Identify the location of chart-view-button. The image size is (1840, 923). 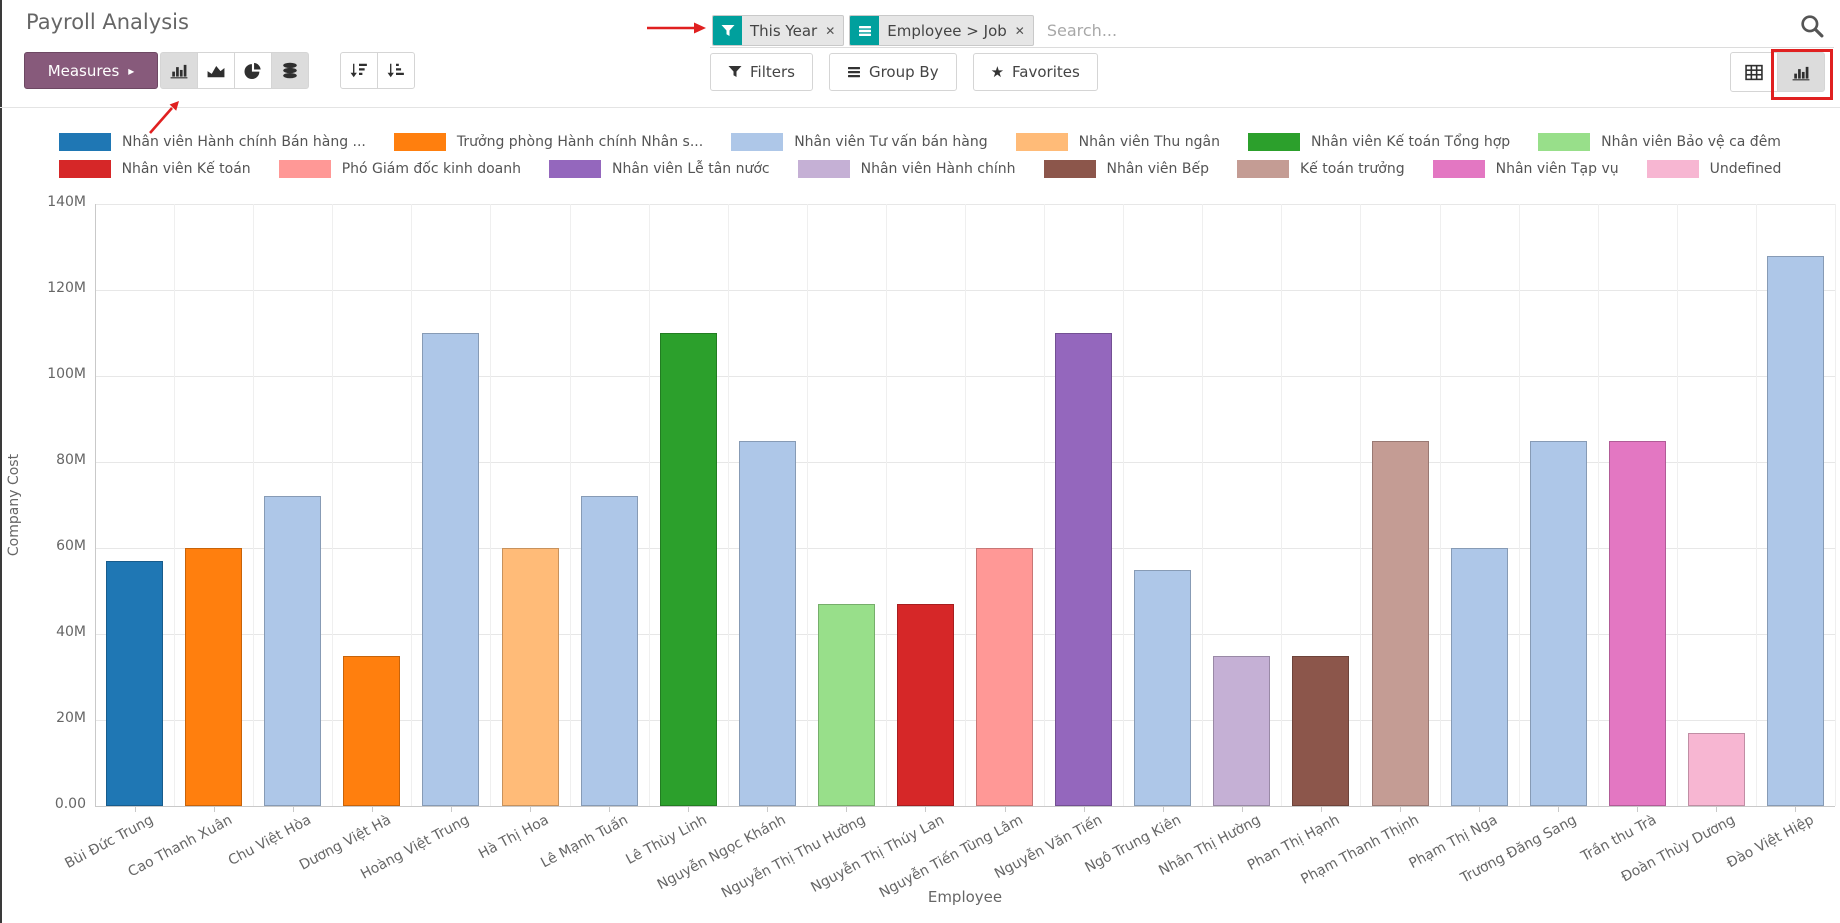
(1801, 72).